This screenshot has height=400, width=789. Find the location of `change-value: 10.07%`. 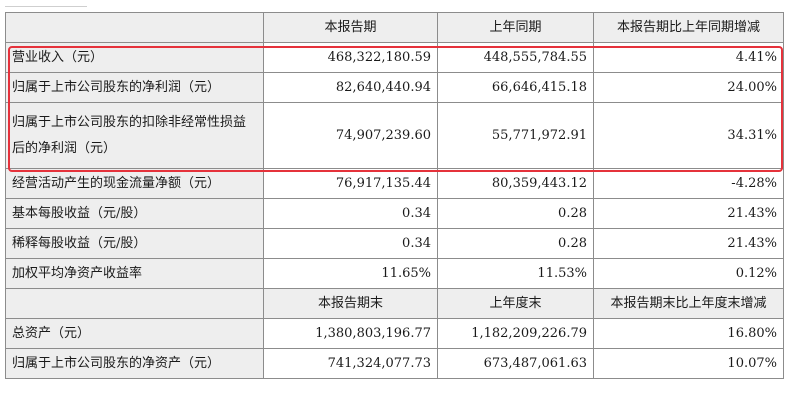

change-value: 10.07% is located at coordinates (688, 363).